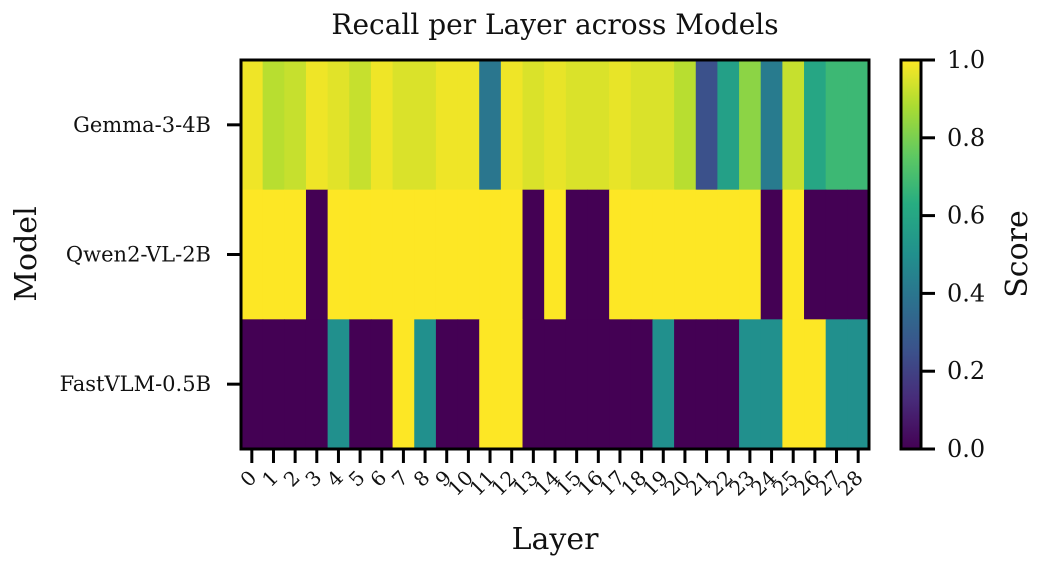 The height and width of the screenshot is (575, 1050). I want to click on x-tick-label: 8, so click(422, 479).